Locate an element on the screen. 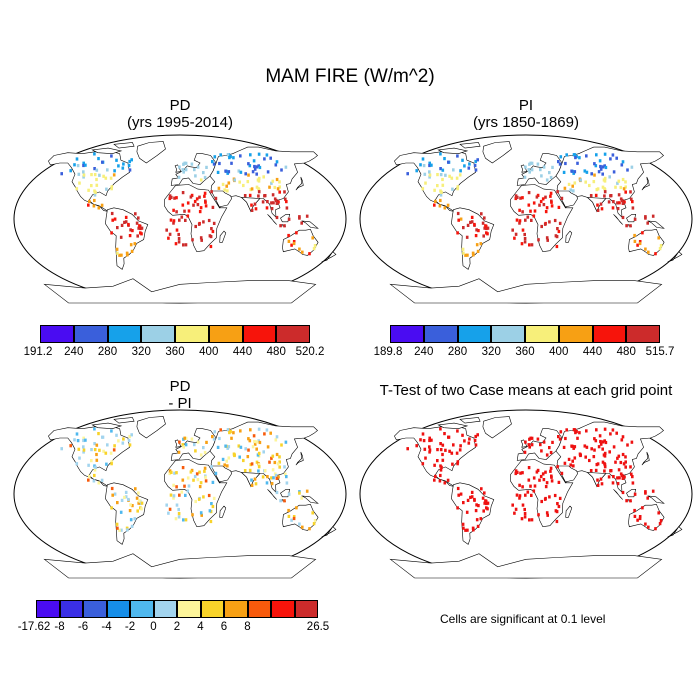 This screenshot has height=700, width=700. land-namerica is located at coordinates (435, 456).